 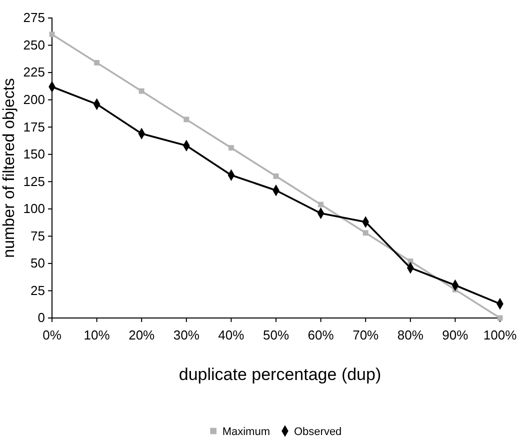 What do you see at coordinates (34, 154) in the screenshot?
I see `y-tick-label: 150` at bounding box center [34, 154].